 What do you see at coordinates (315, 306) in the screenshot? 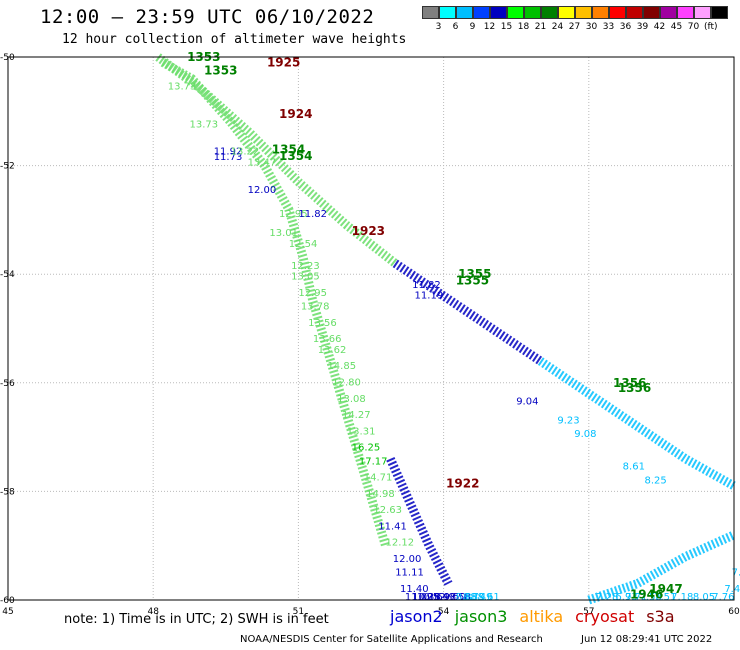
I see `wave-height-label: 13.78` at bounding box center [315, 306].